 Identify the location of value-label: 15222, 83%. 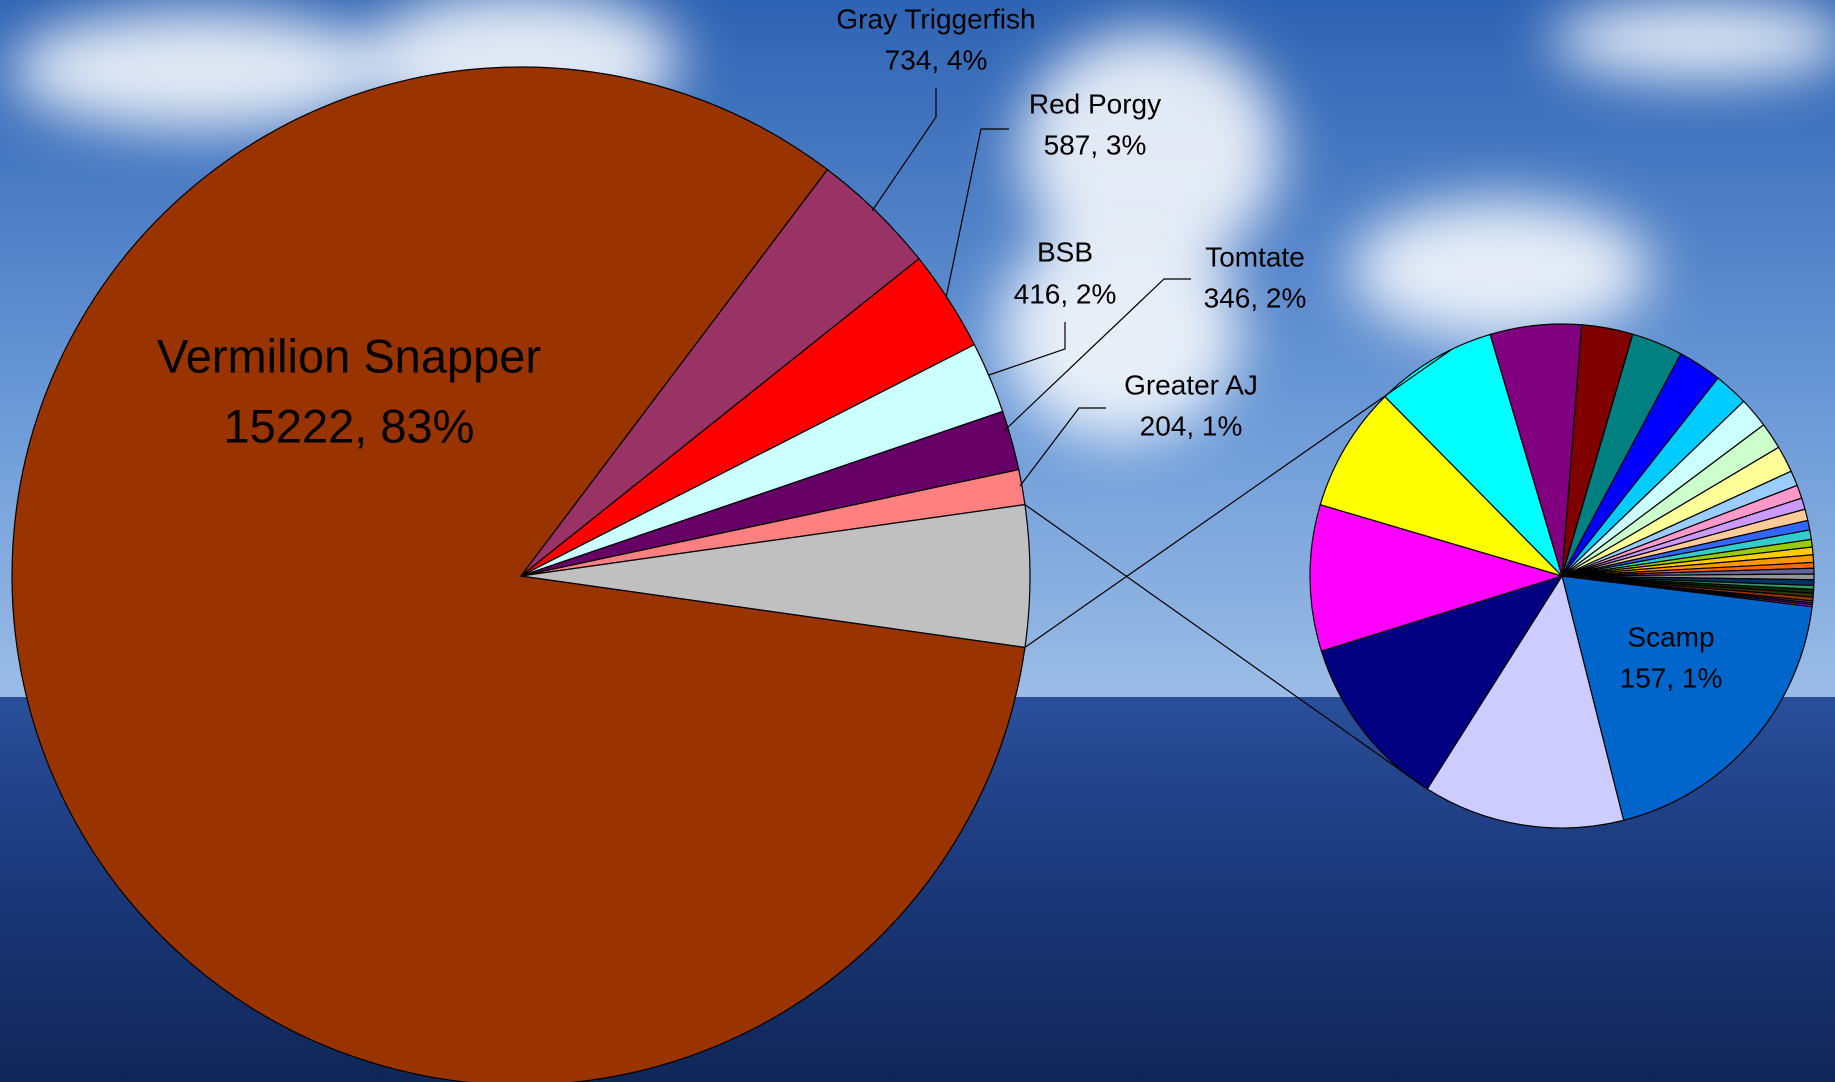
(349, 425).